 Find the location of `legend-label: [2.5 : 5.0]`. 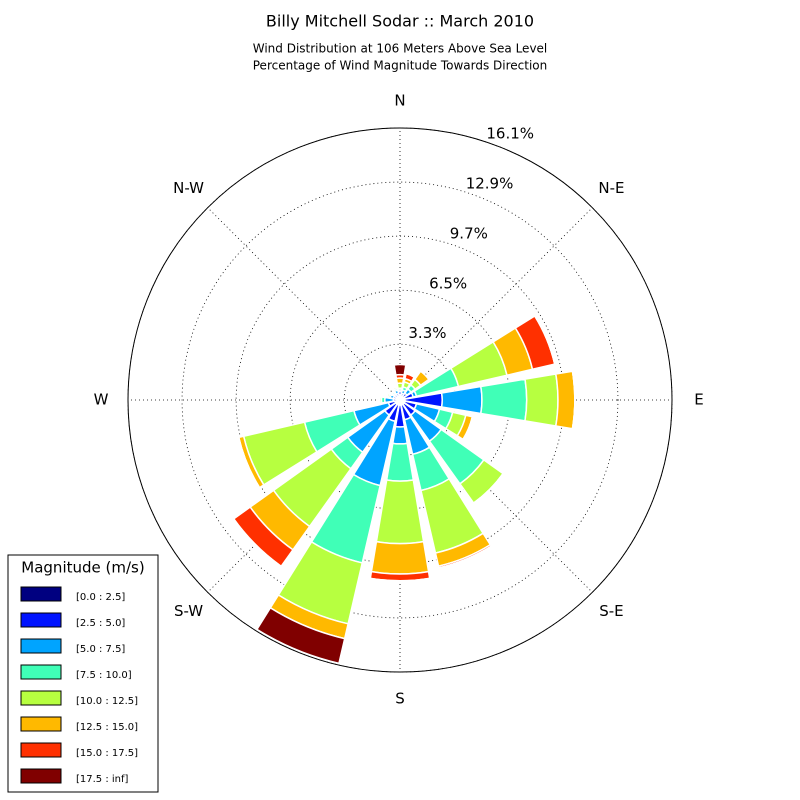

legend-label: [2.5 : 5.0] is located at coordinates (100, 623).